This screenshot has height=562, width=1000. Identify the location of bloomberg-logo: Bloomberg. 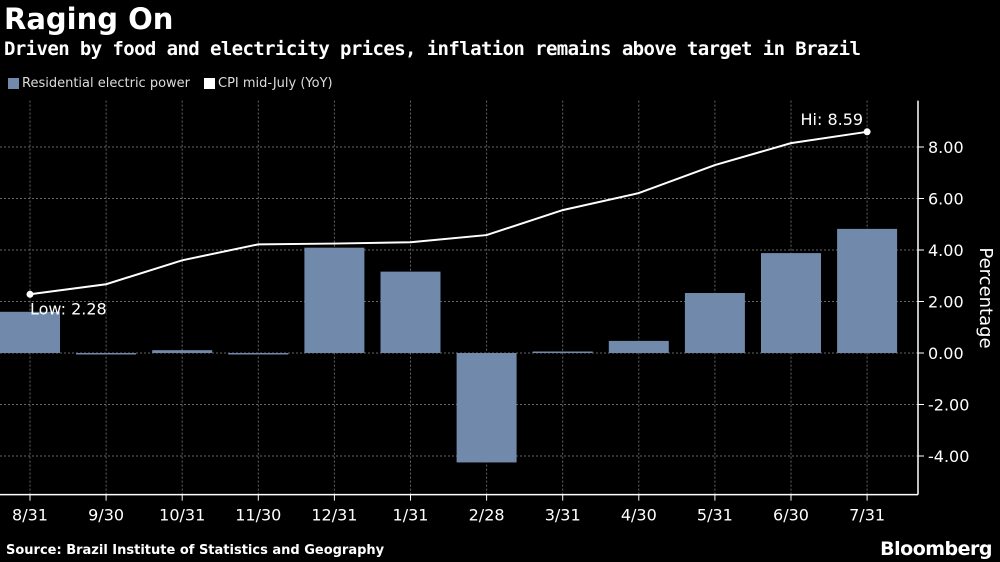
(936, 549).